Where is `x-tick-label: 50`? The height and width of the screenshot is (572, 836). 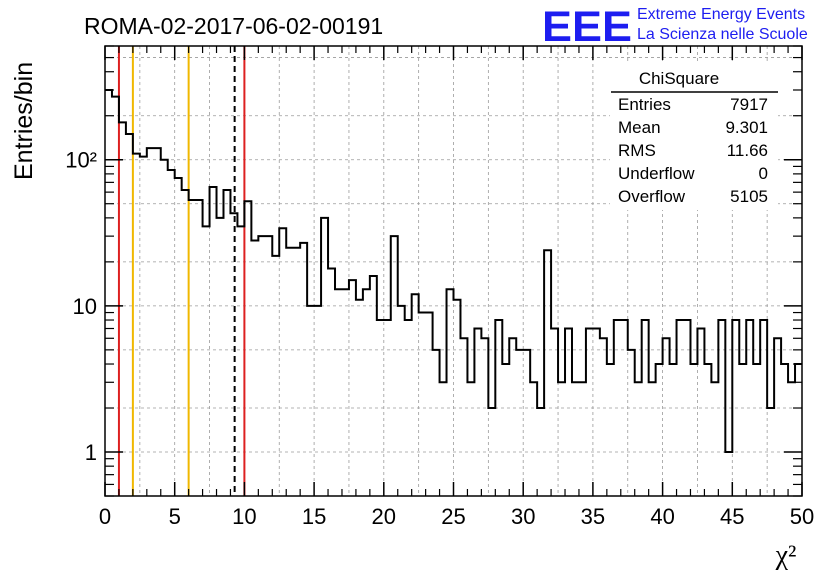 x-tick-label: 50 is located at coordinates (802, 516).